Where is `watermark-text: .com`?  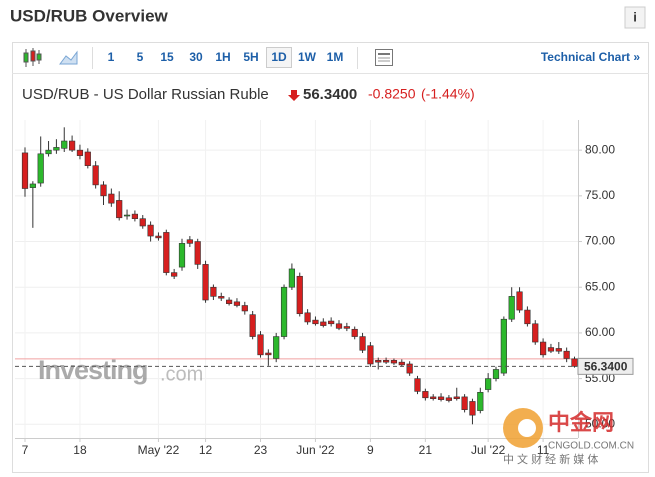 watermark-text: .com is located at coordinates (181, 374).